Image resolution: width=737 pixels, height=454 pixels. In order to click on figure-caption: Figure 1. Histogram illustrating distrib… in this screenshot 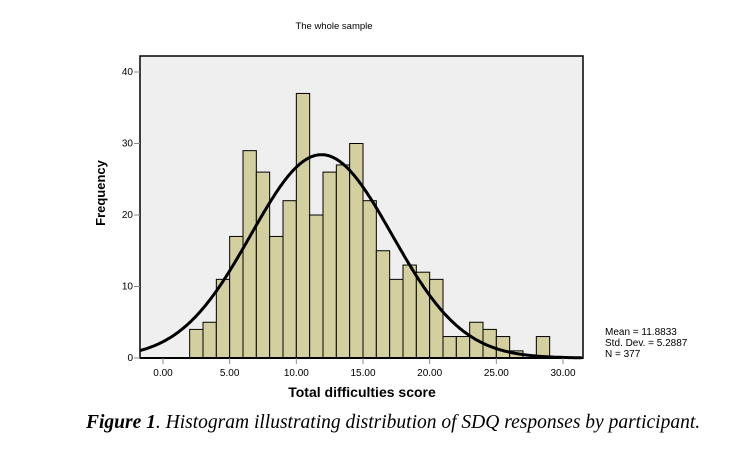, I will do `click(393, 423)`.